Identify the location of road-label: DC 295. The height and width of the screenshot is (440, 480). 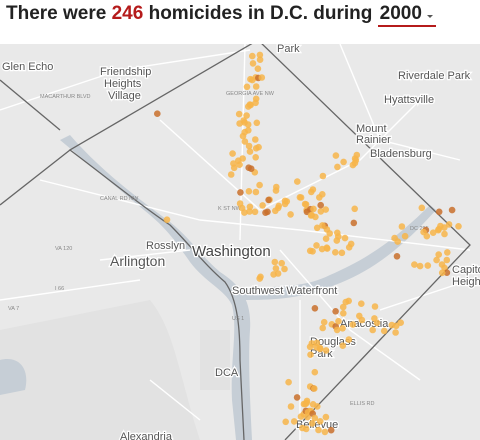
(419, 229).